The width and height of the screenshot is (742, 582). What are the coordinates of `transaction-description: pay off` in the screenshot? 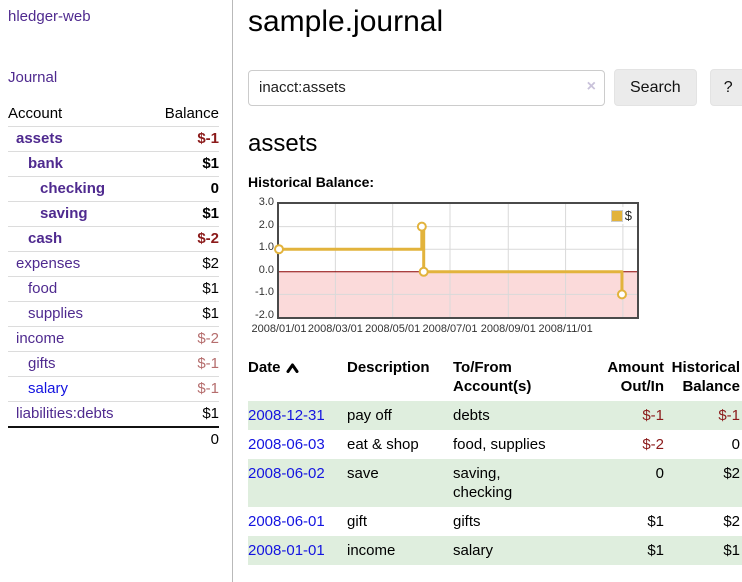 It's located at (369, 415).